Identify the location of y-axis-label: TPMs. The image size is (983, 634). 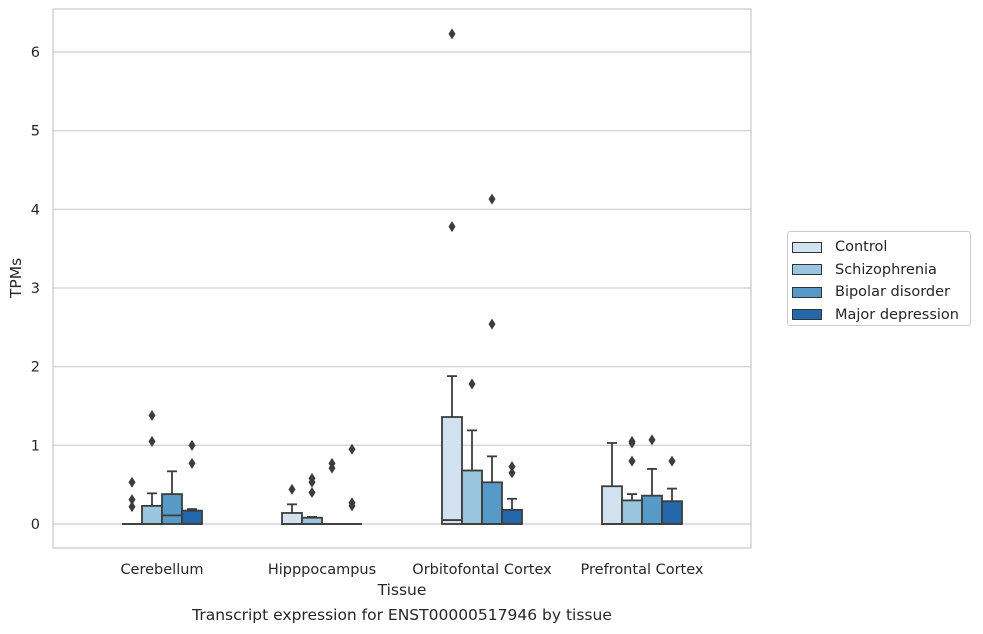
(16, 278).